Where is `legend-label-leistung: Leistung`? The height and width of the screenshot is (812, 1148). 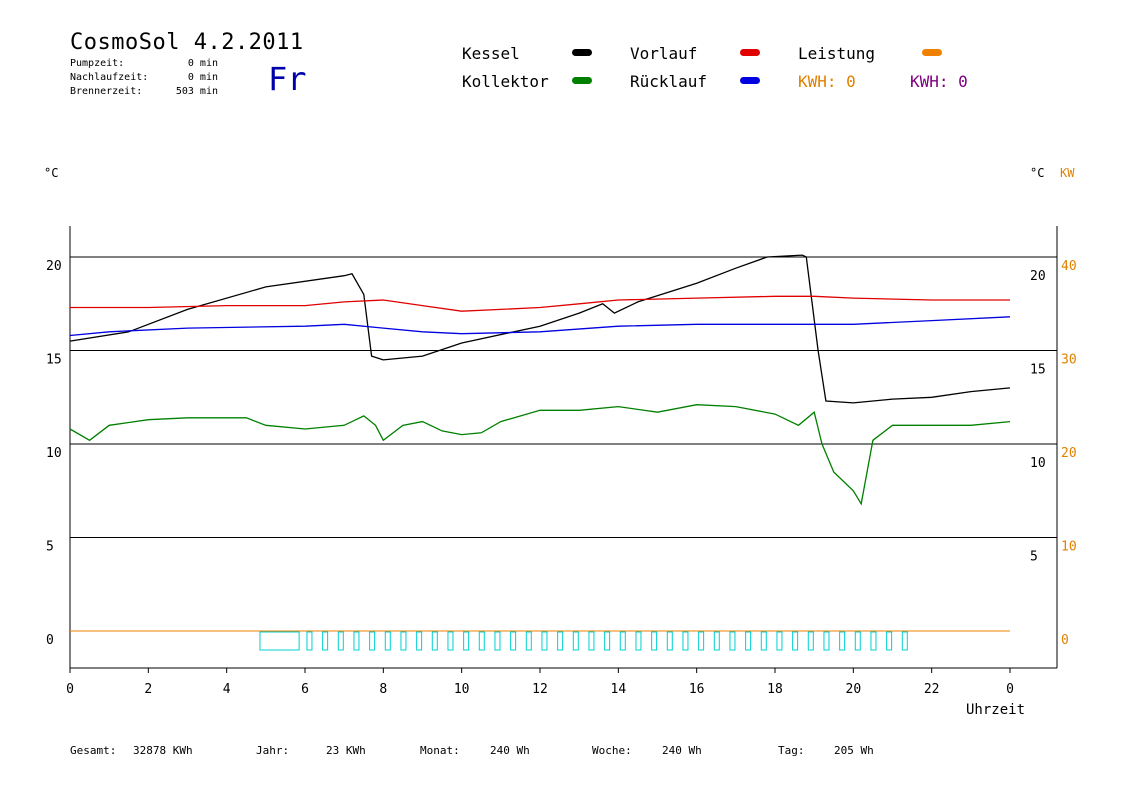
legend-label-leistung: Leistung is located at coordinates (837, 53).